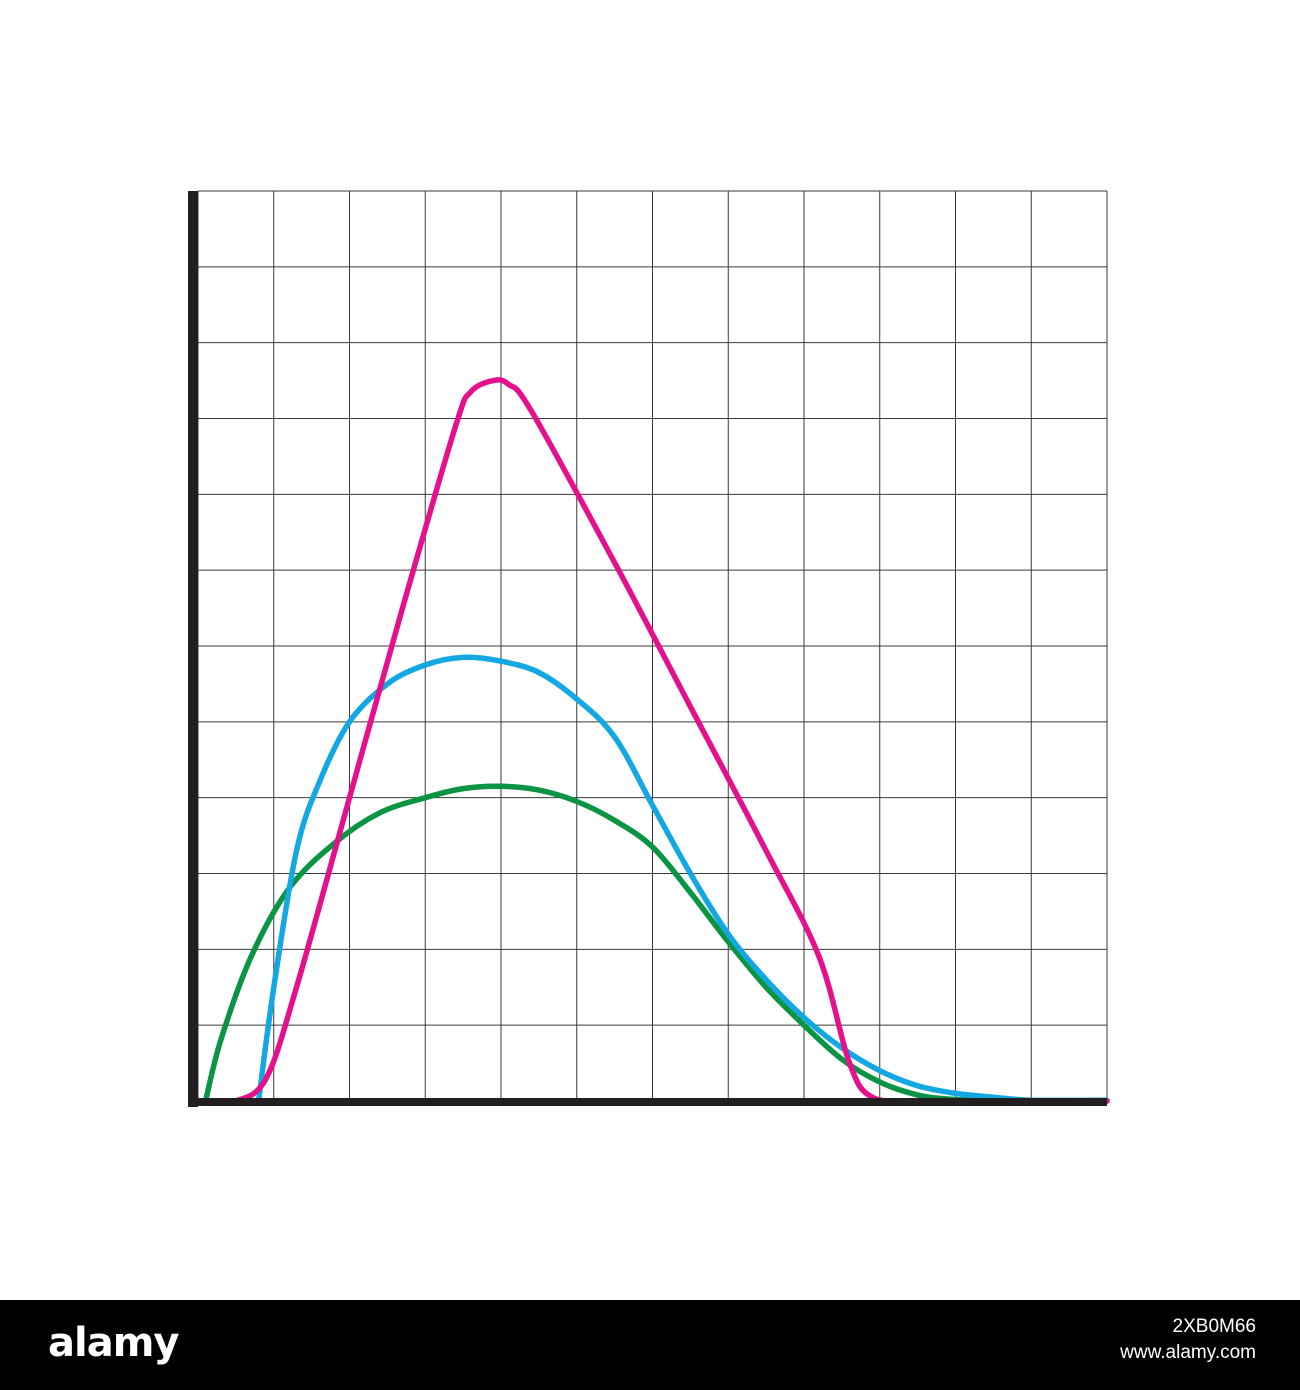 The width and height of the screenshot is (1300, 1390). I want to click on alamy-logo: alamy, so click(113, 1343).